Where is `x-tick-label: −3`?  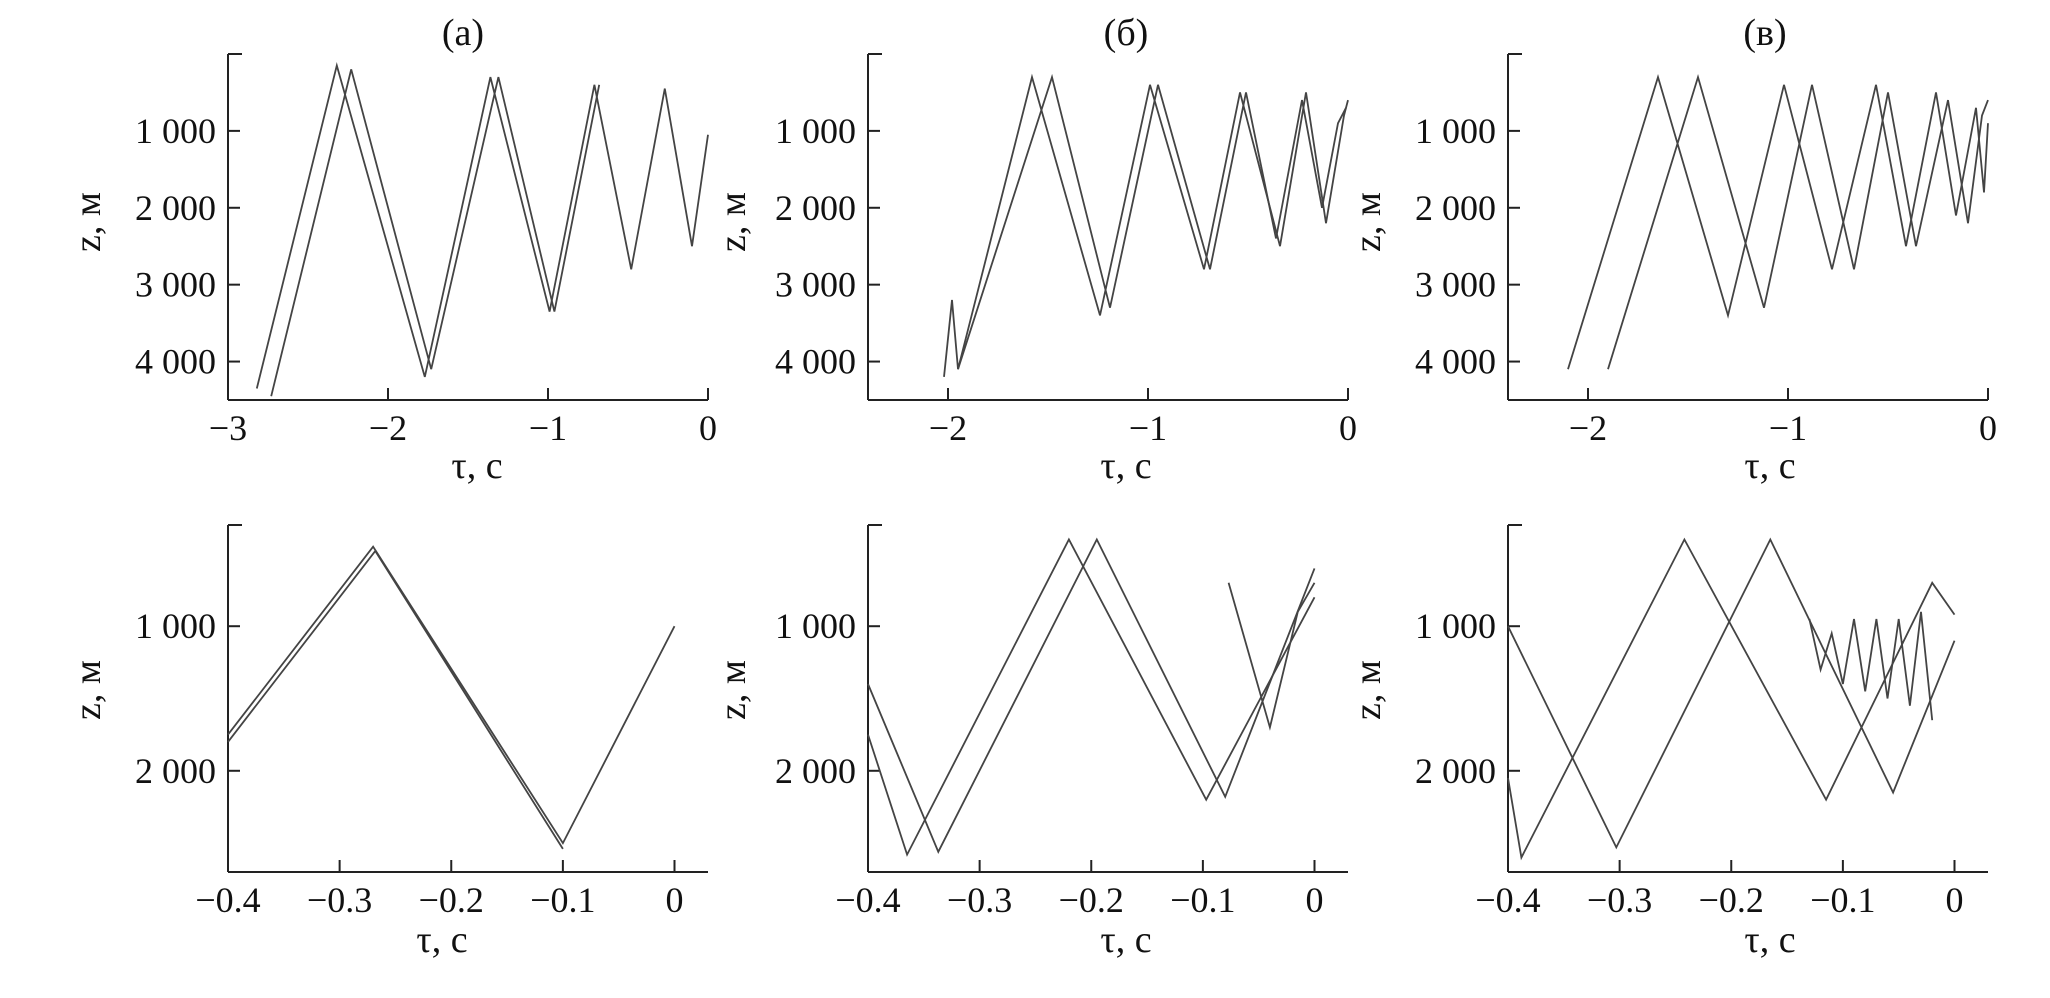
x-tick-label: −3 is located at coordinates (228, 428).